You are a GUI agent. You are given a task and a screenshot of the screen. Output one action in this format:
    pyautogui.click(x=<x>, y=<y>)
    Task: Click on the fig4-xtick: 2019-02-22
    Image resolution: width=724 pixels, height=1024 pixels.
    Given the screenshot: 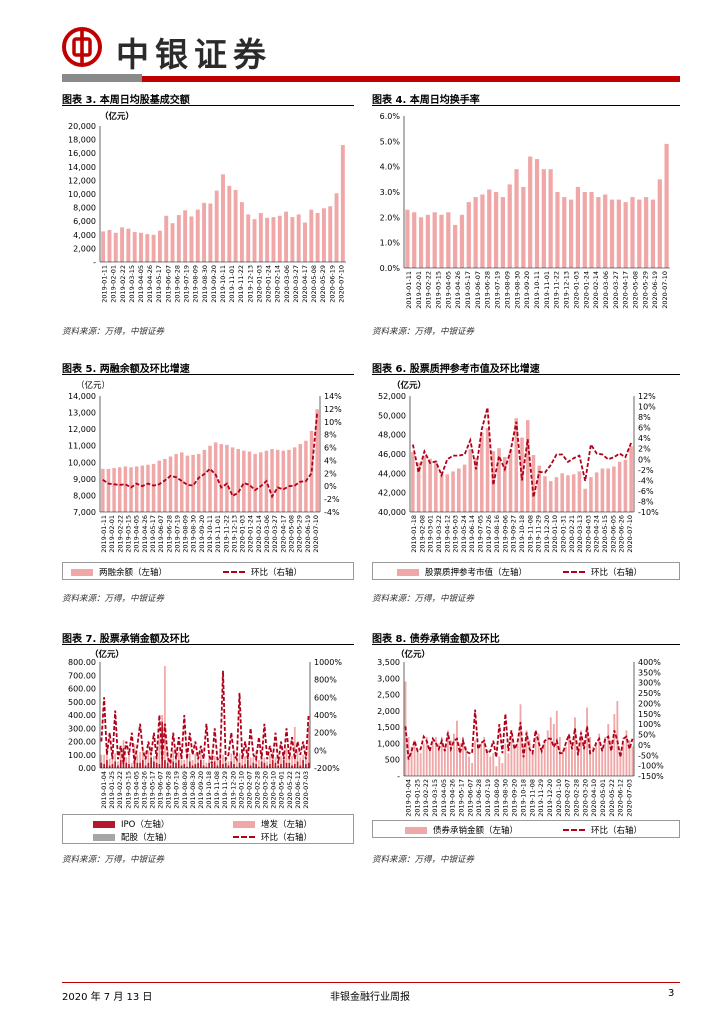 What is the action you would take?
    pyautogui.click(x=429, y=290)
    